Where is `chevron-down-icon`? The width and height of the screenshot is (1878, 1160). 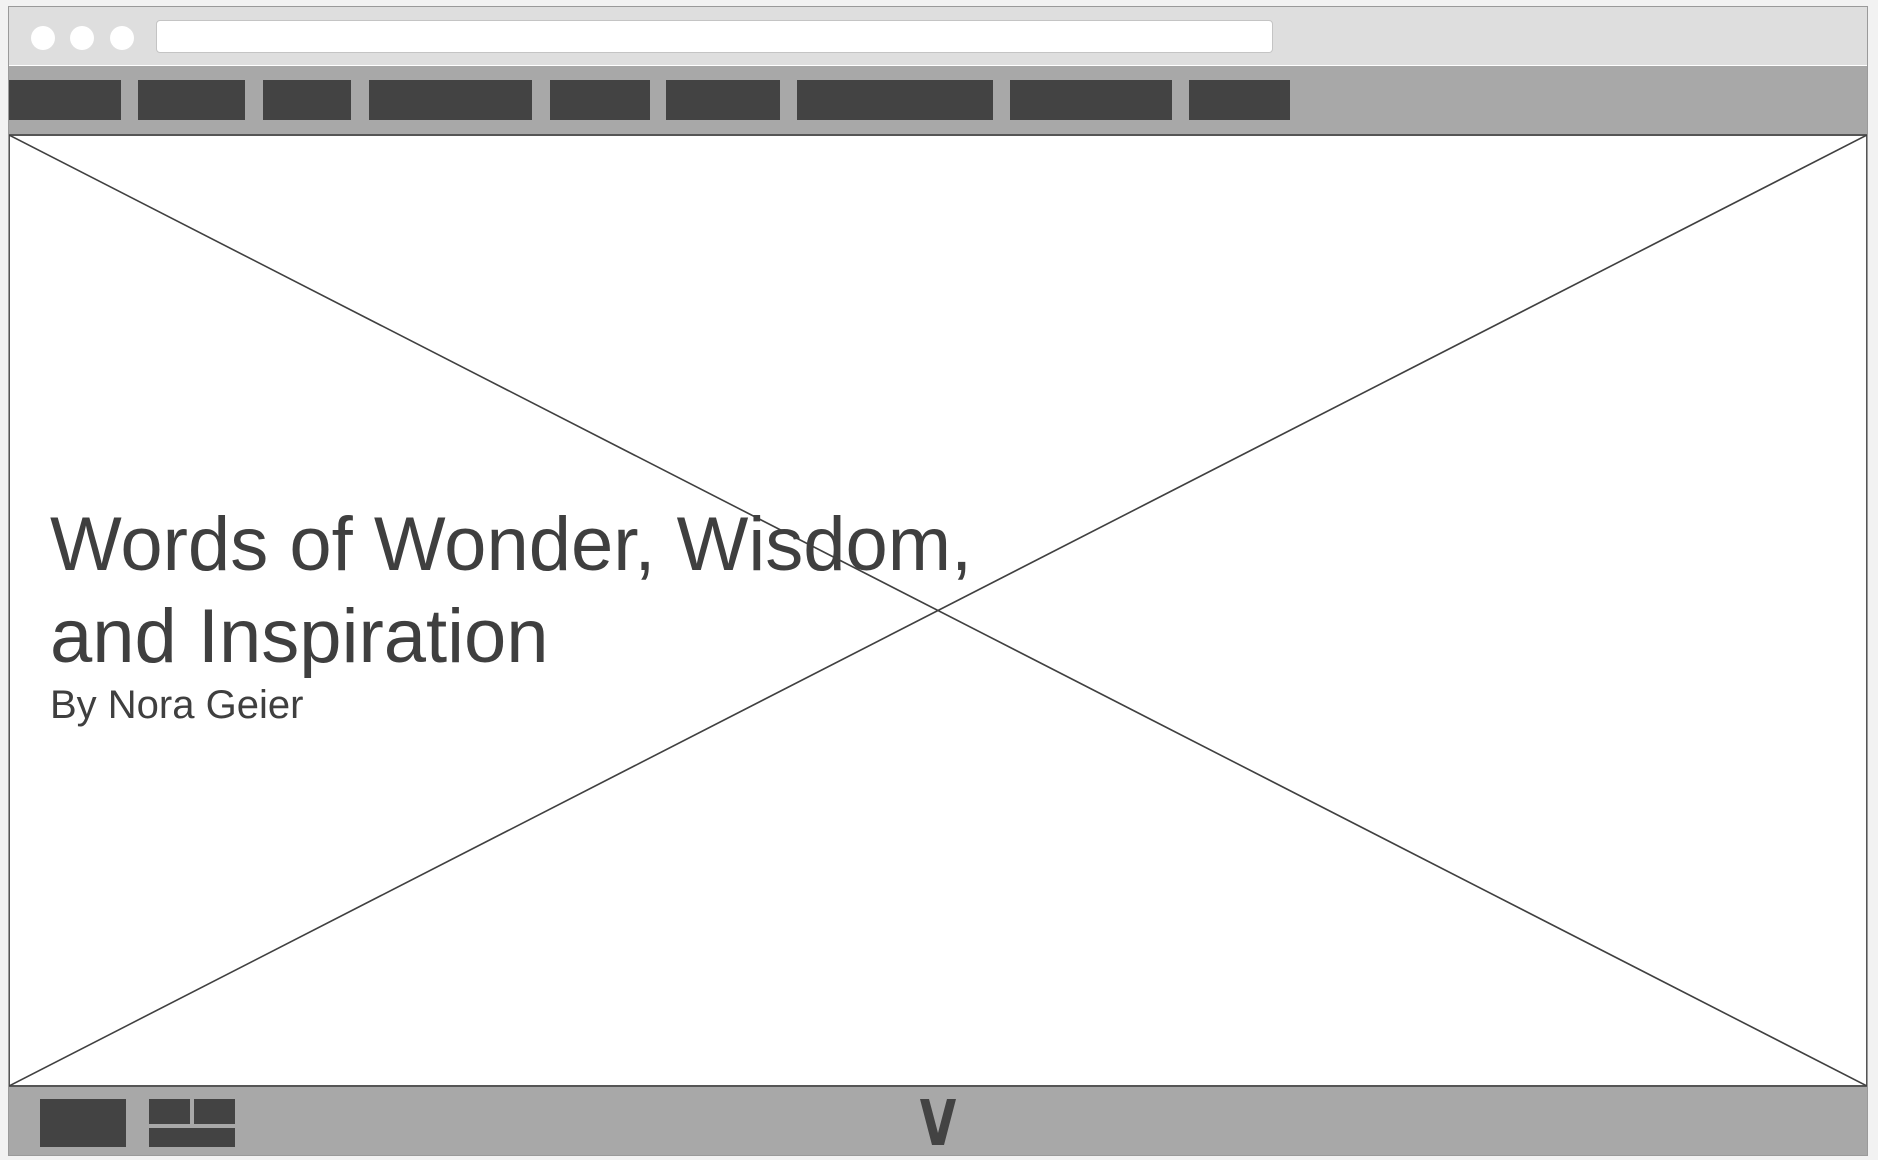 chevron-down-icon is located at coordinates (938, 1122).